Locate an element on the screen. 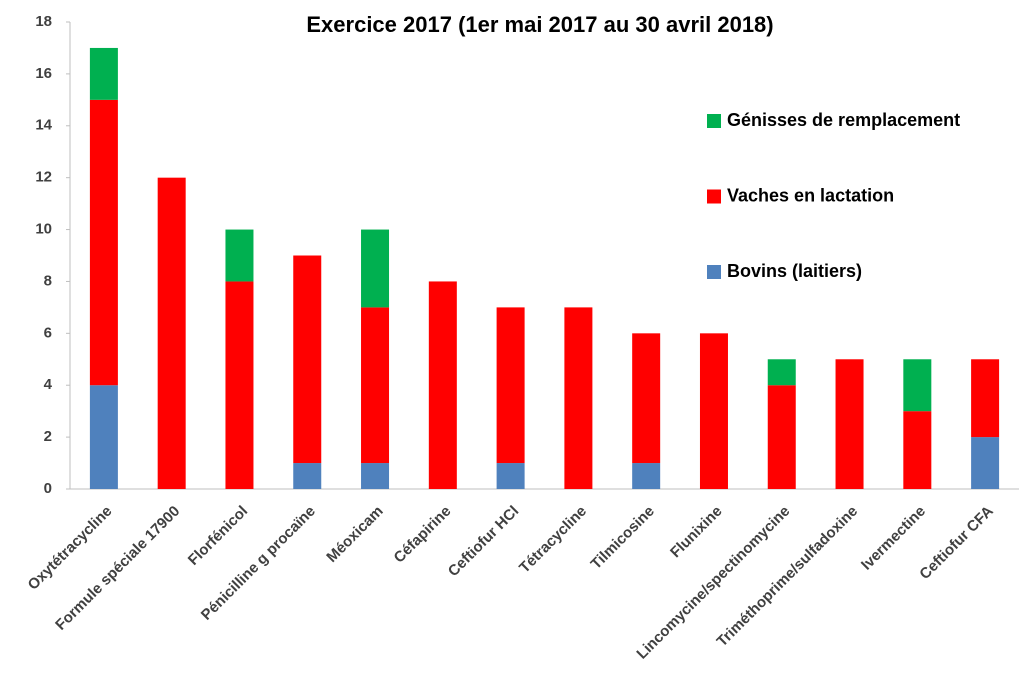 This screenshot has height=688, width=1021. y-tick-label: 2 is located at coordinates (48, 436).